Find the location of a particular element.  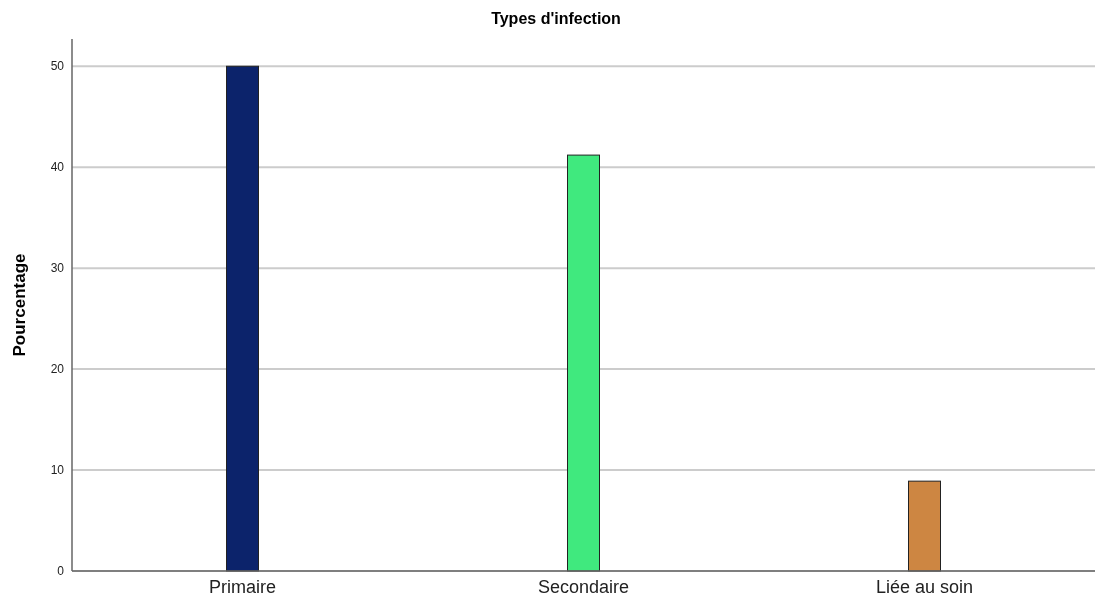

x-tick-label: Primaire is located at coordinates (242, 587).